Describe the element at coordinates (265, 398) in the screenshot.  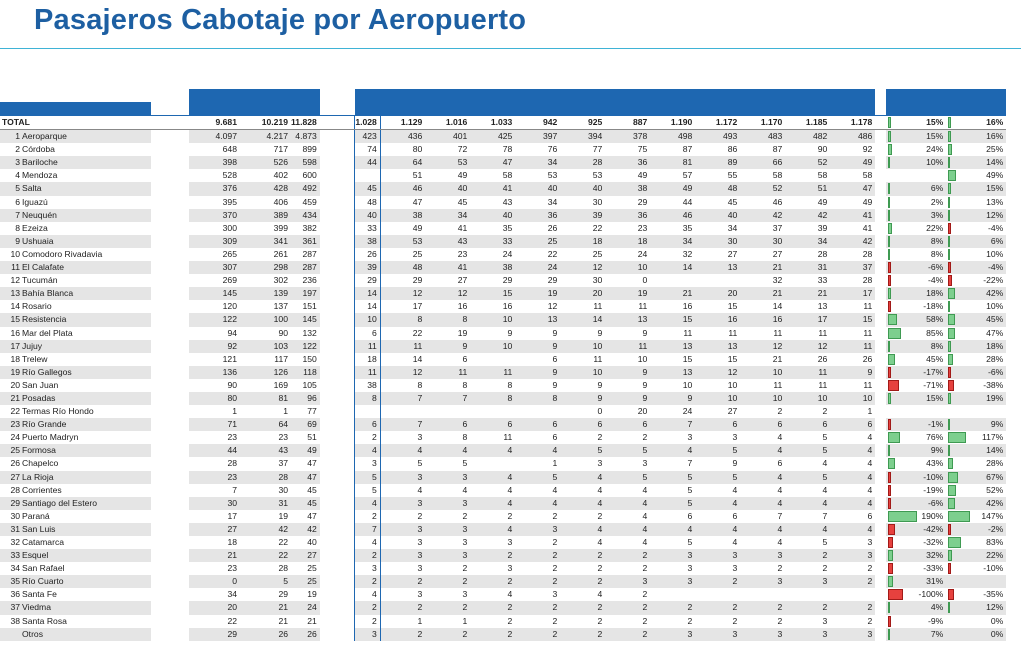
I see `value-cell: 81` at that location.